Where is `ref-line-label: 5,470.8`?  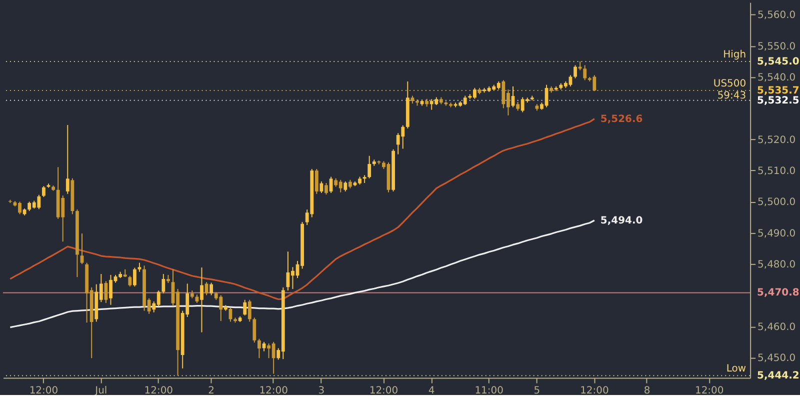
ref-line-label: 5,470.8 is located at coordinates (778, 293).